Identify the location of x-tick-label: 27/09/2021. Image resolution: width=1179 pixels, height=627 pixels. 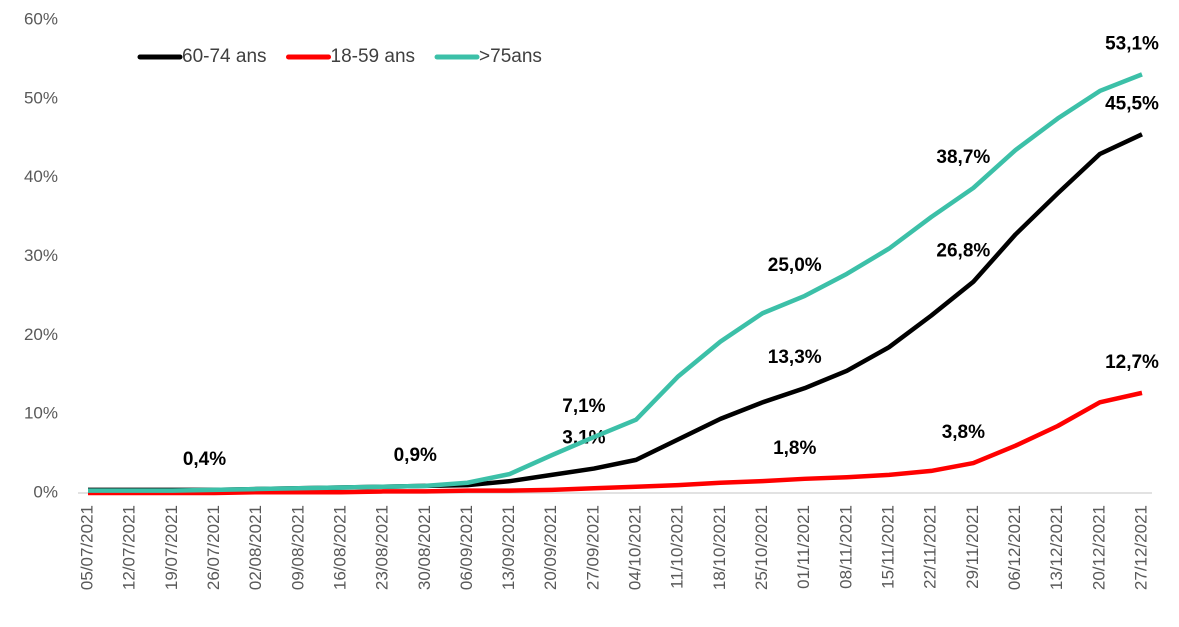
(592, 547).